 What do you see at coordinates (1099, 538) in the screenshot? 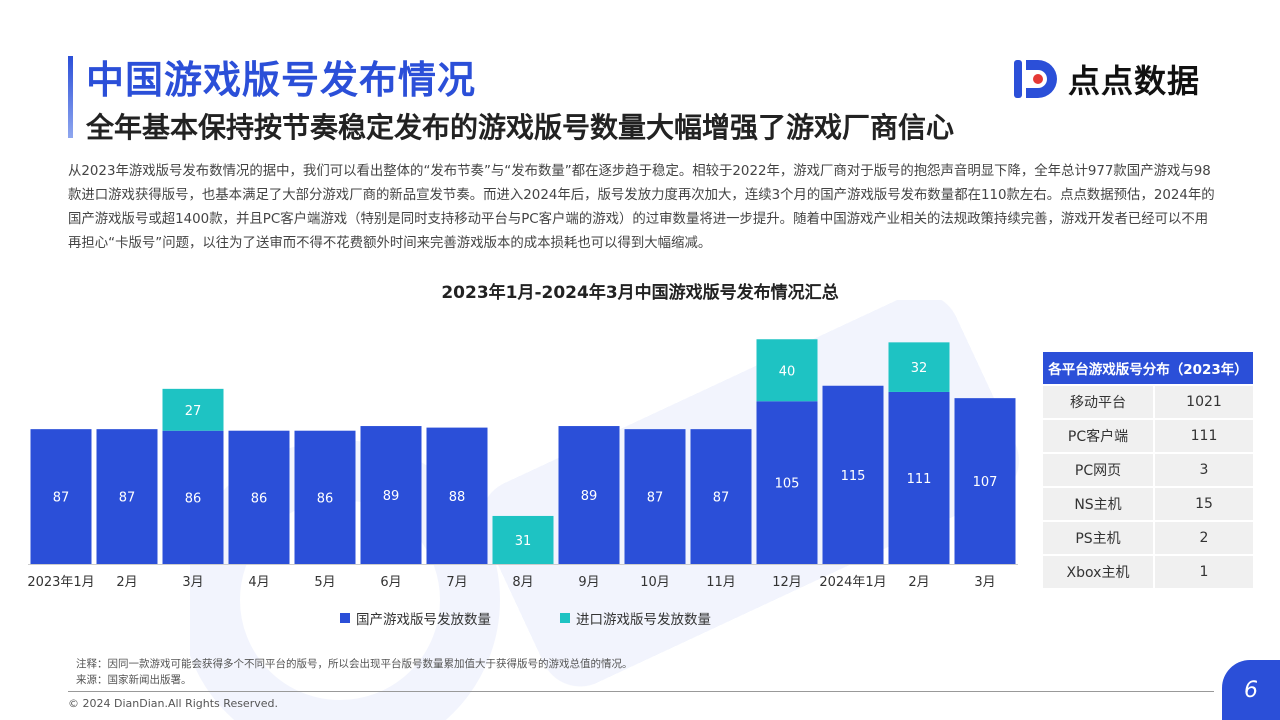
I see `platform-name: PS主机` at bounding box center [1099, 538].